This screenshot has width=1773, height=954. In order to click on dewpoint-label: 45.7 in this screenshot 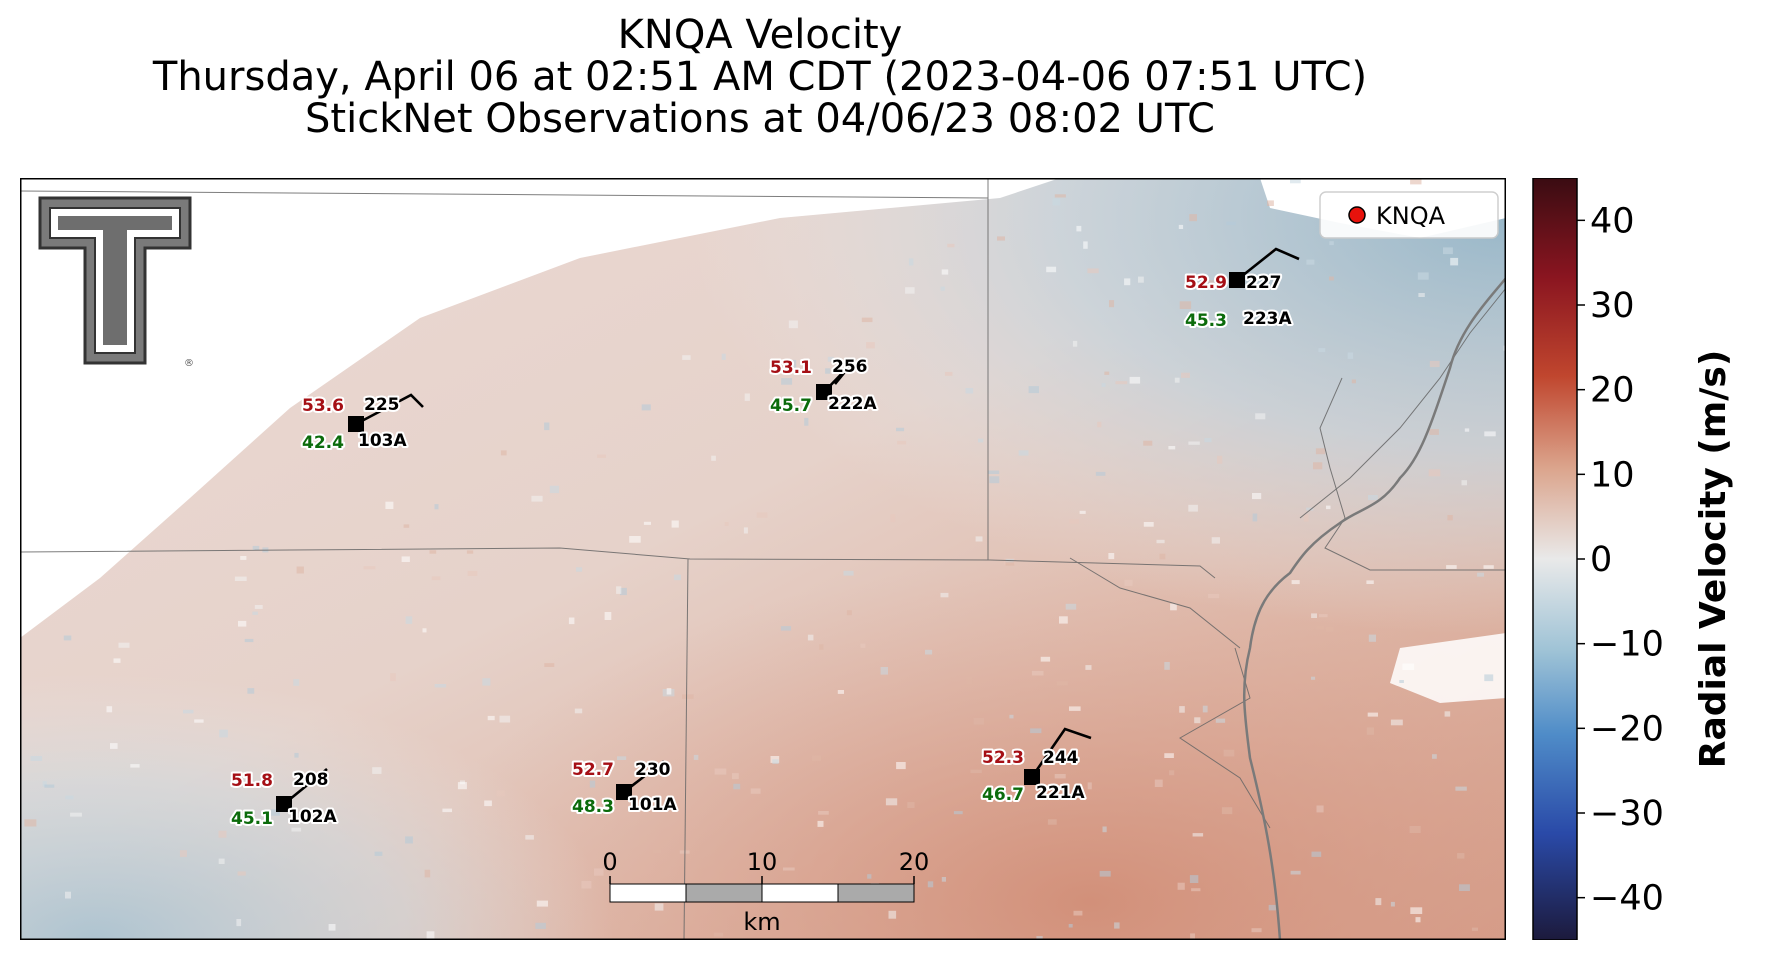, I will do `click(791, 406)`.